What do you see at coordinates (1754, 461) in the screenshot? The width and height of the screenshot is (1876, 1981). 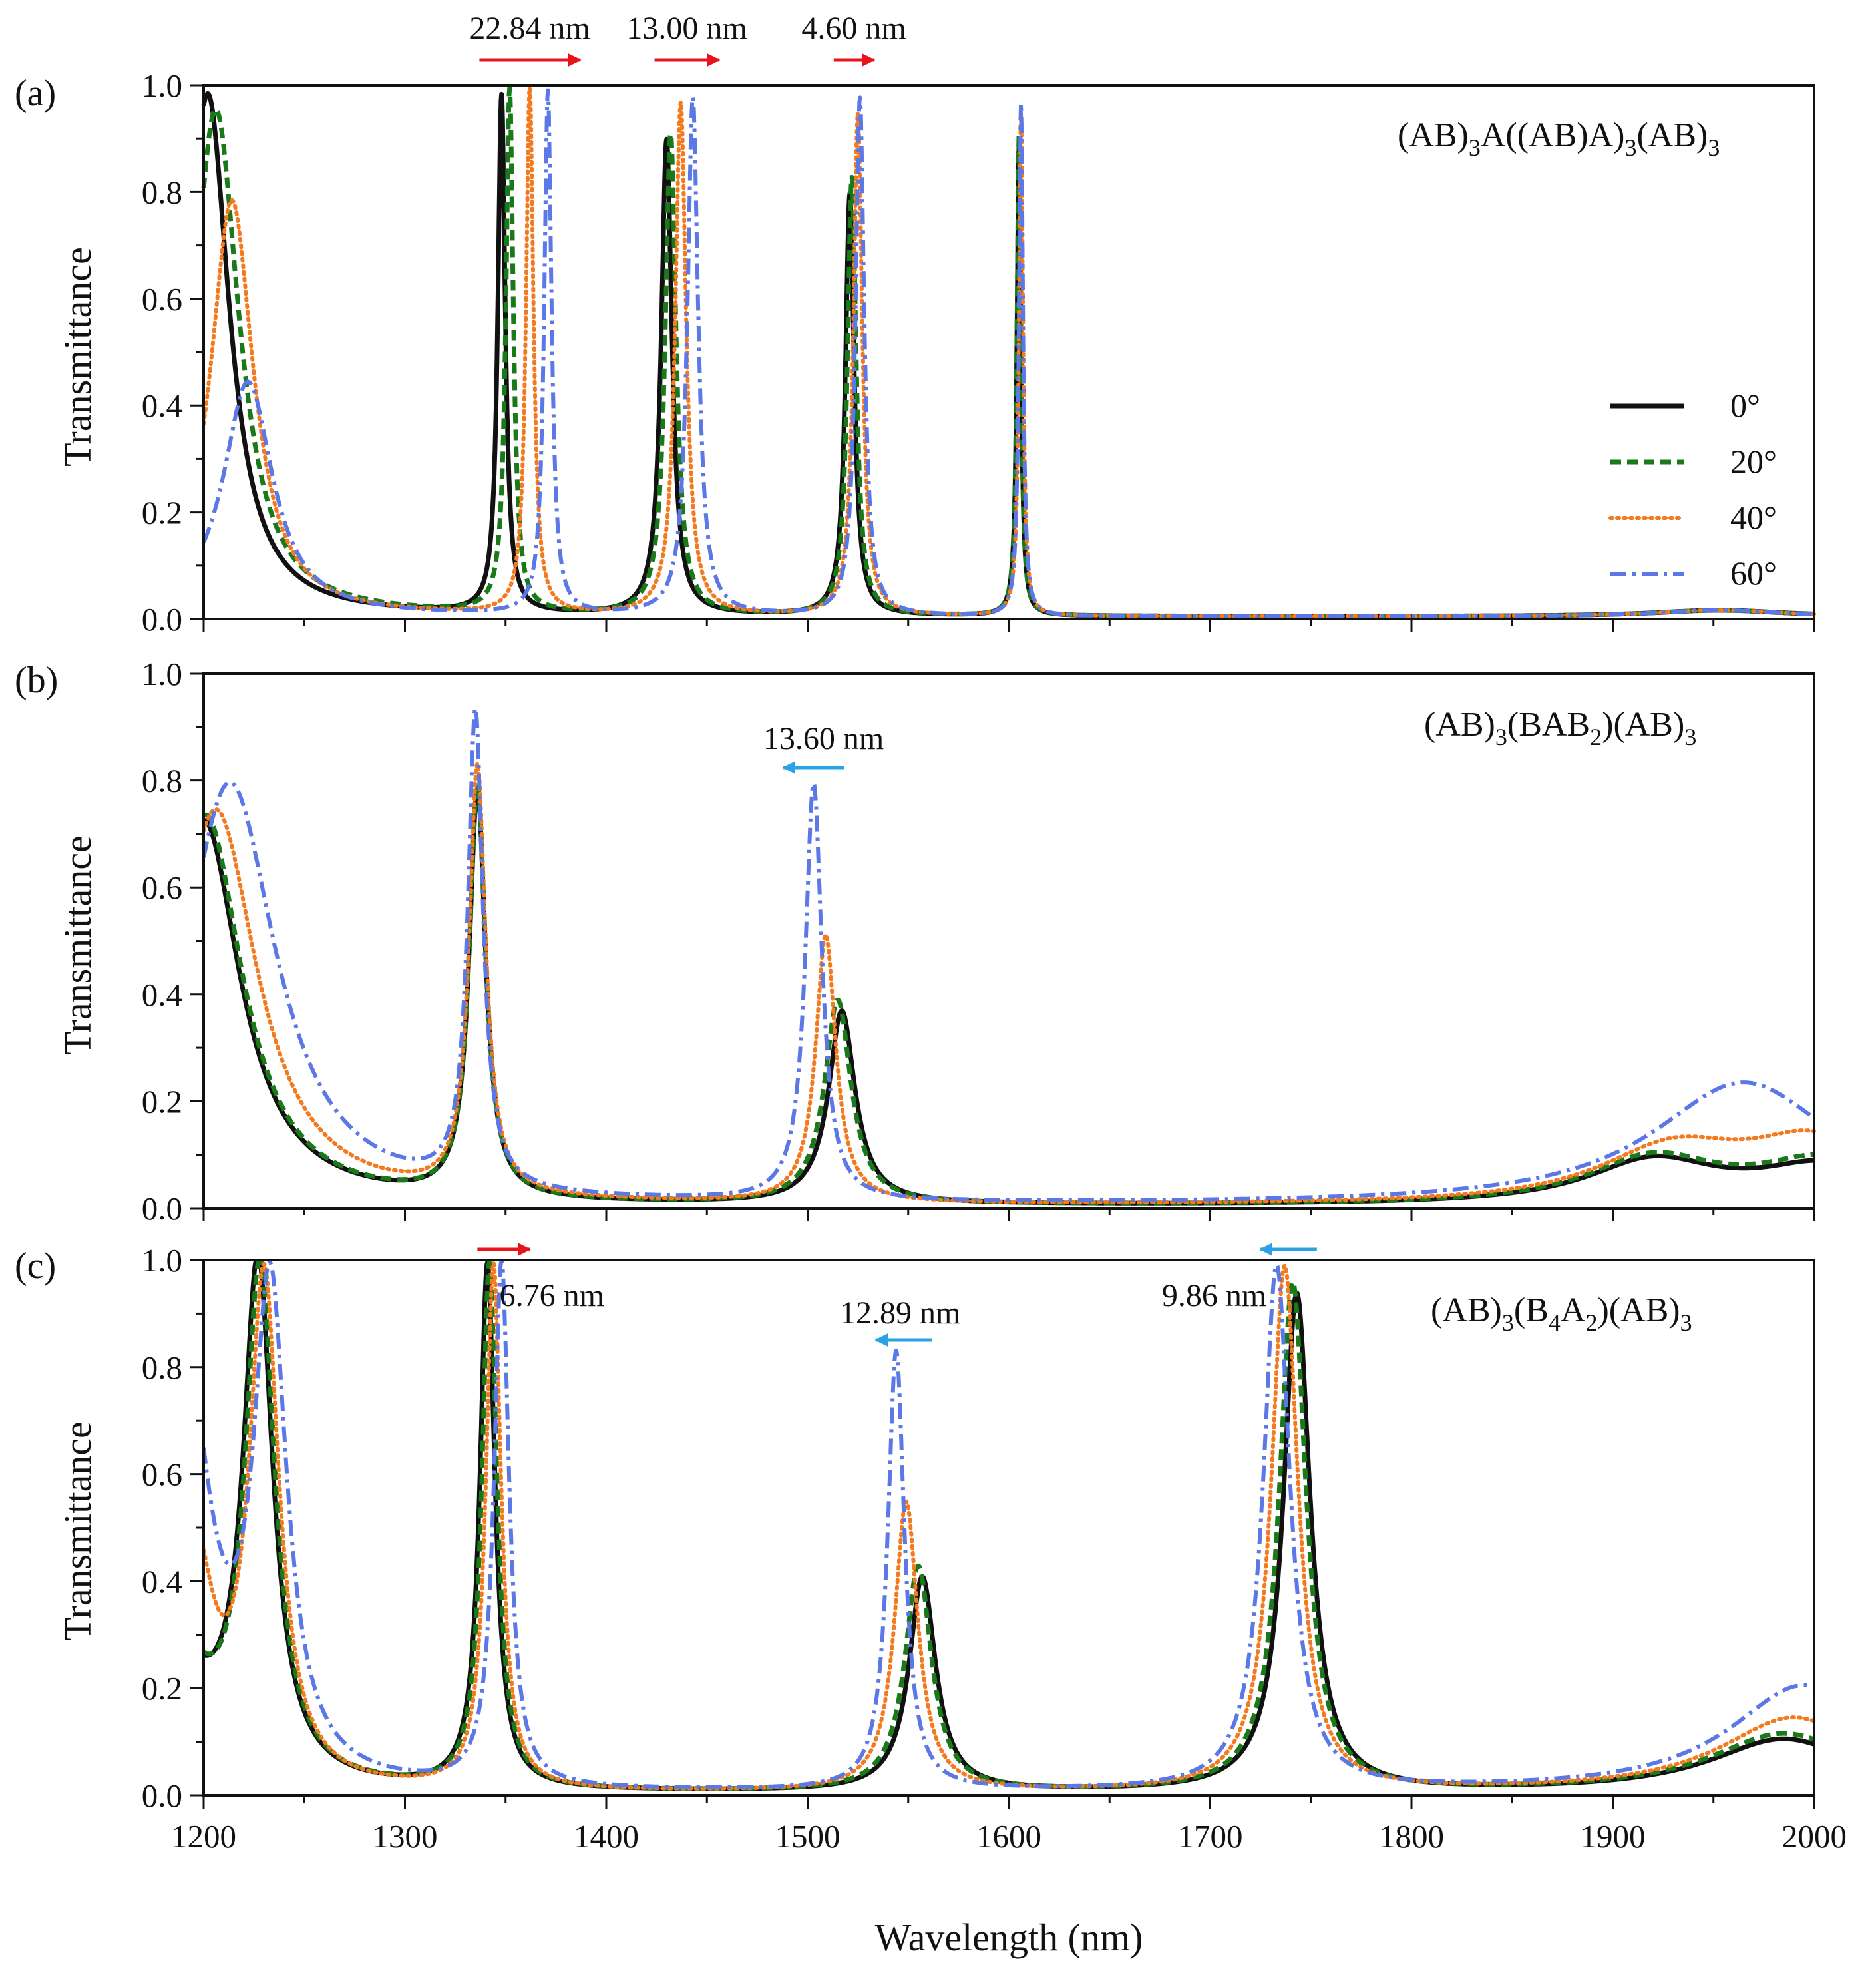 I see `legend-label-20deg: 20°` at bounding box center [1754, 461].